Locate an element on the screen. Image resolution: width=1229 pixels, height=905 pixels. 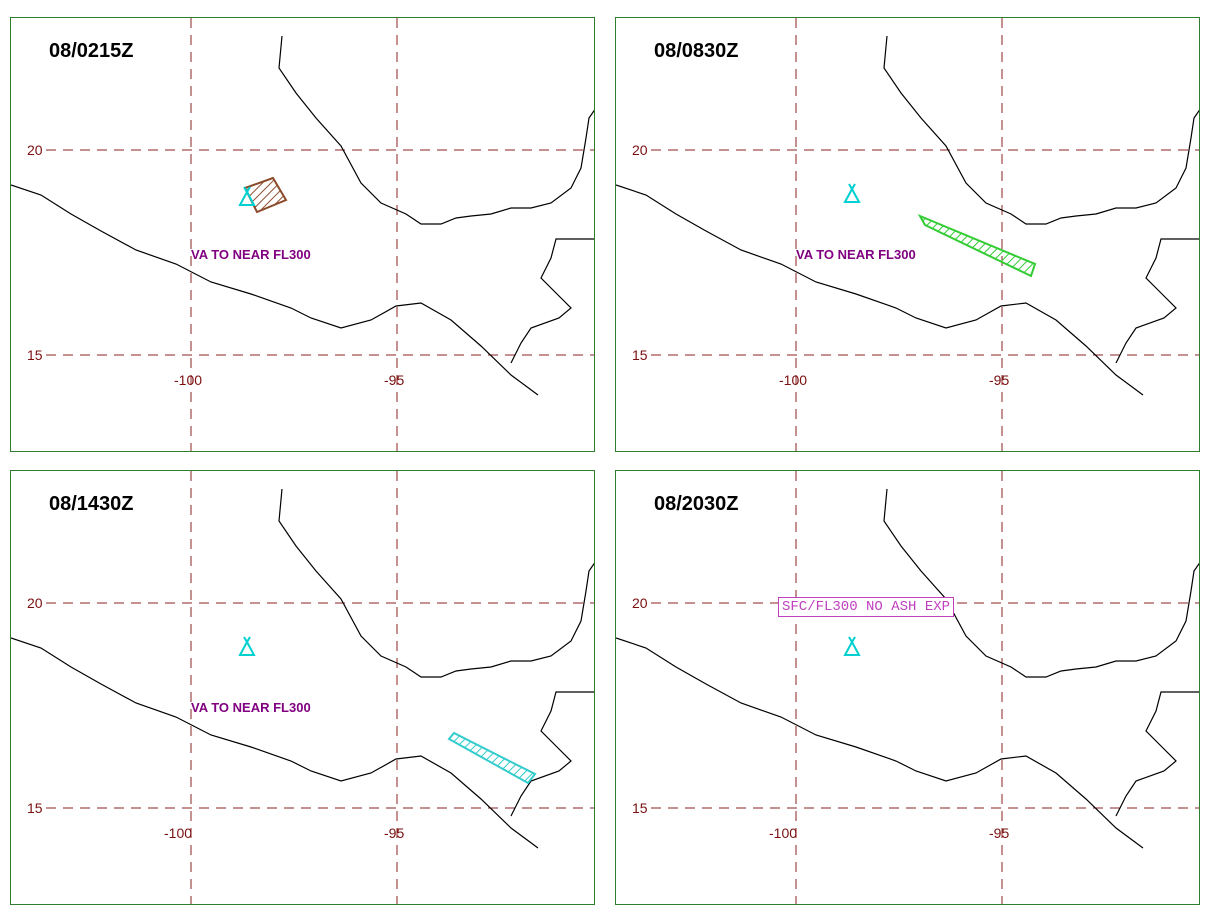
panel-time-label: 08/2030Z is located at coordinates (696, 504).